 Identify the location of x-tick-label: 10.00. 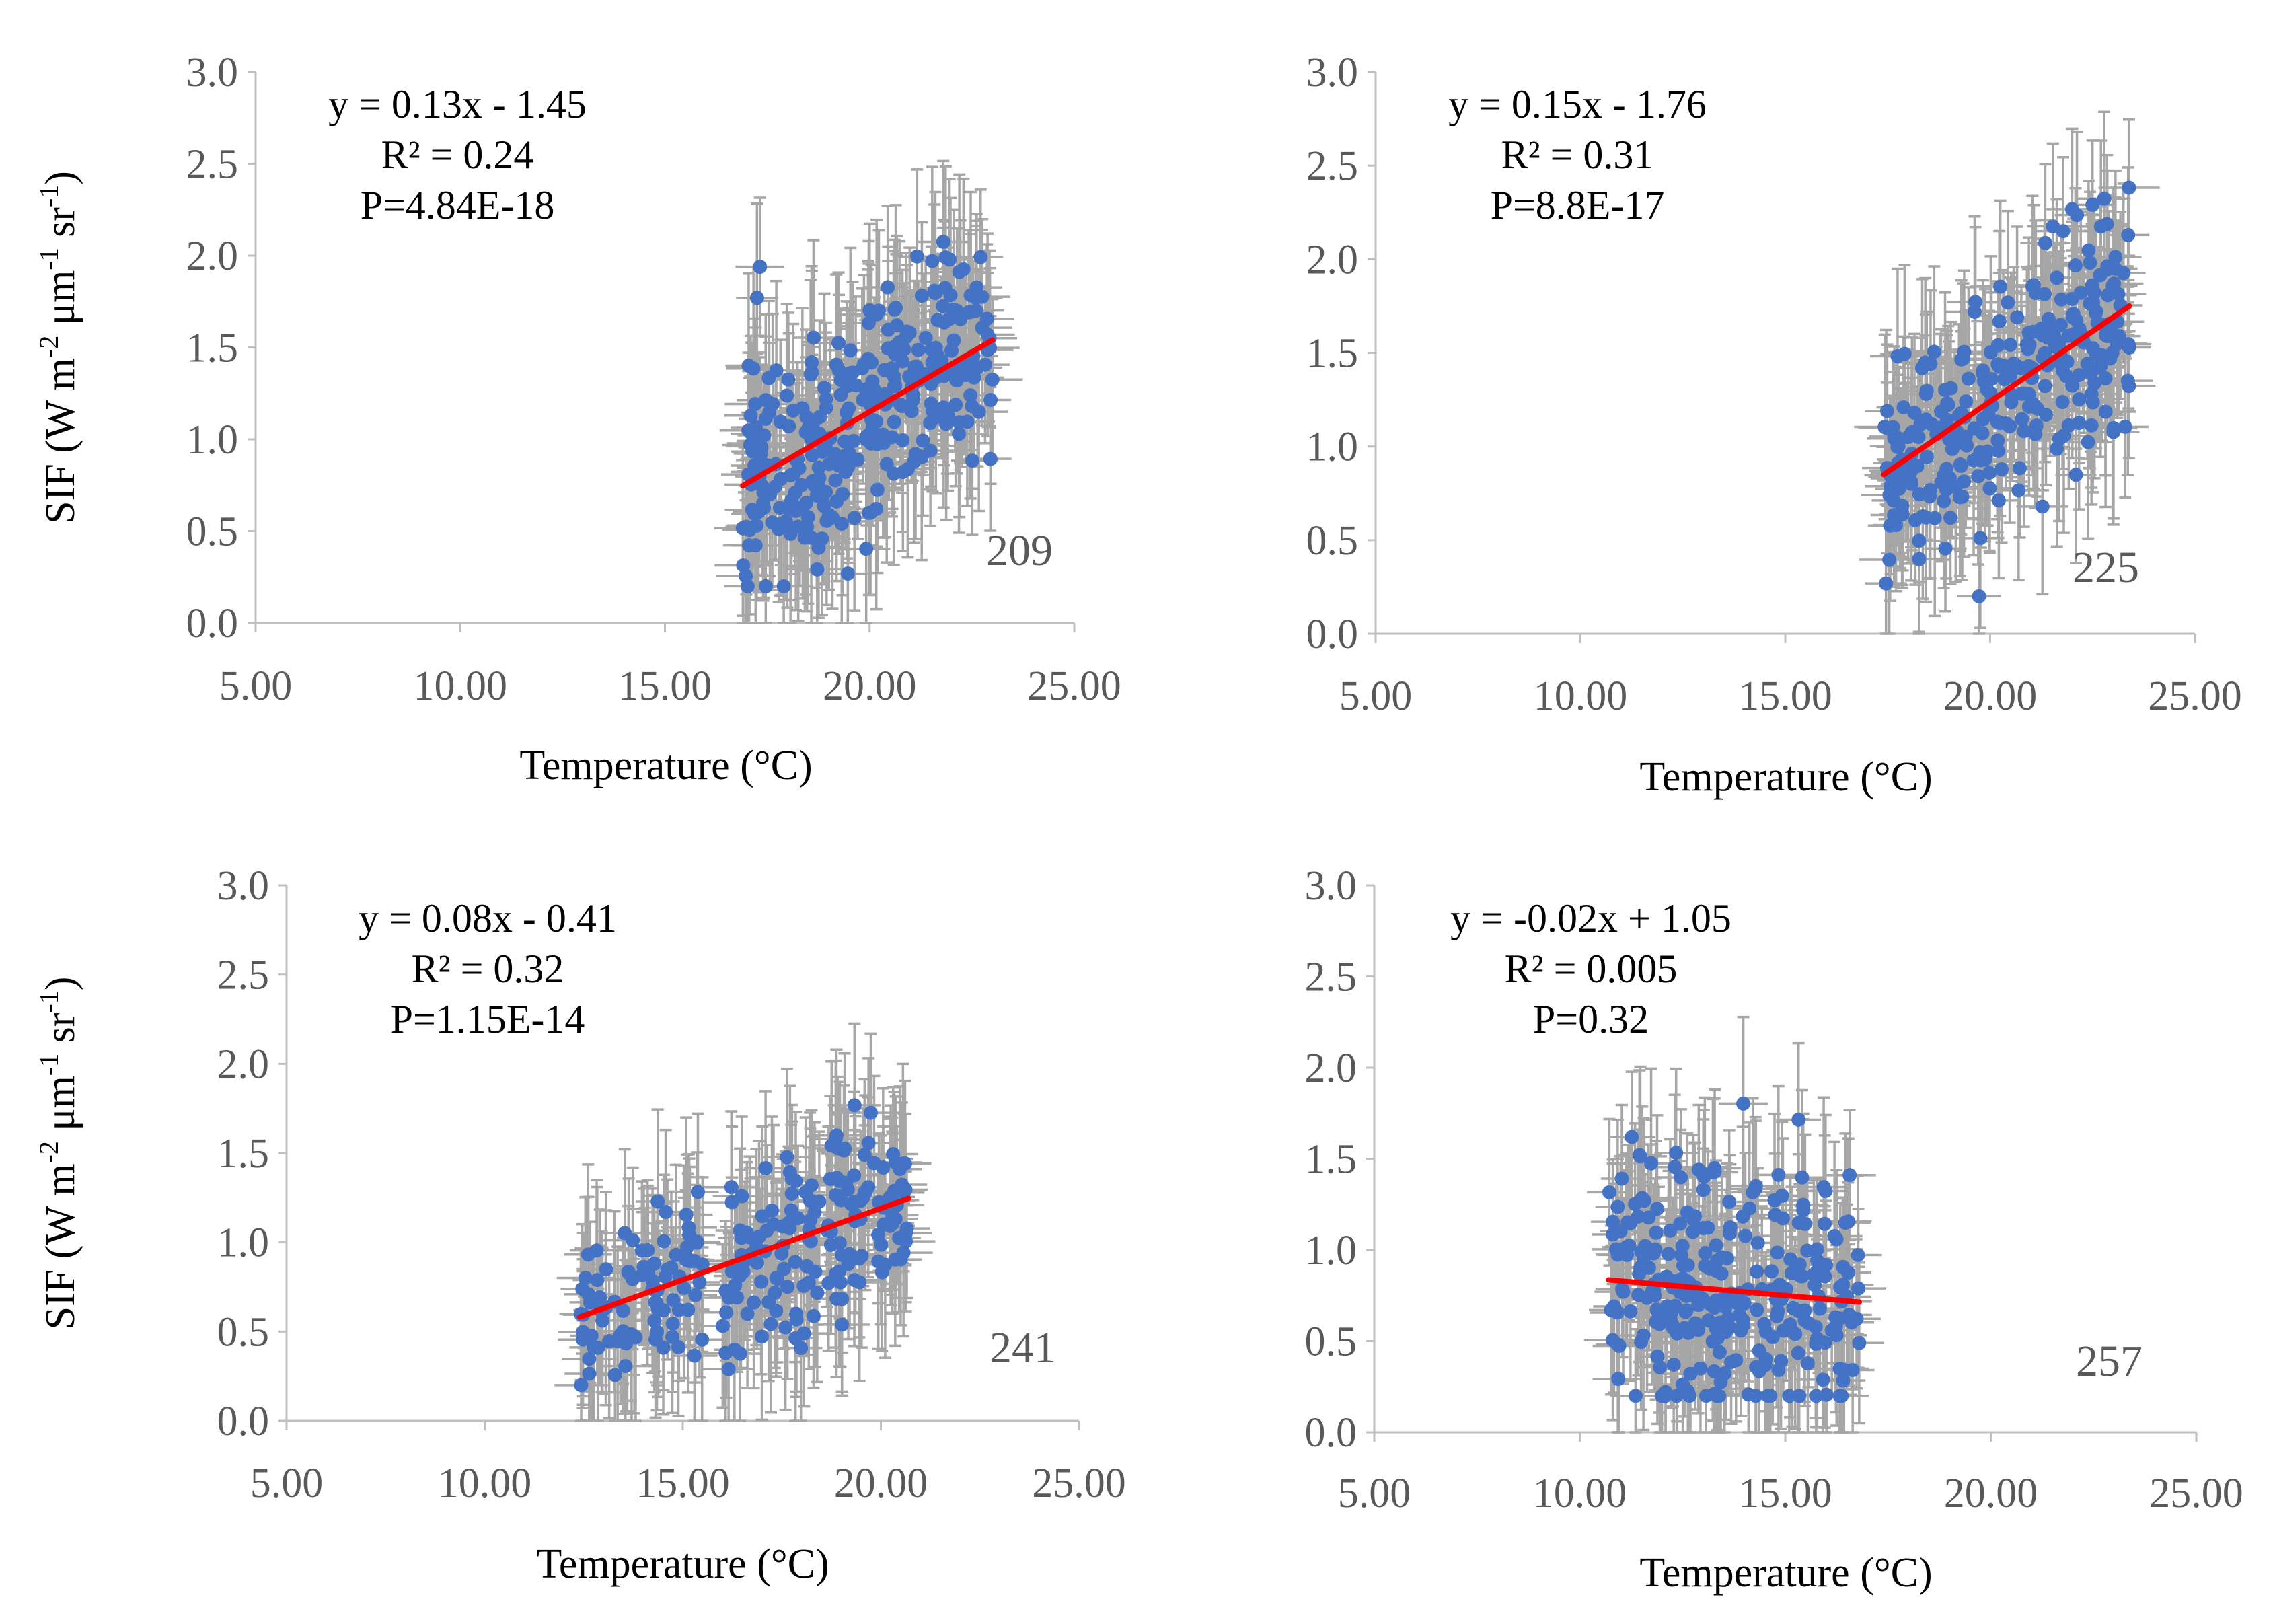
(461, 686).